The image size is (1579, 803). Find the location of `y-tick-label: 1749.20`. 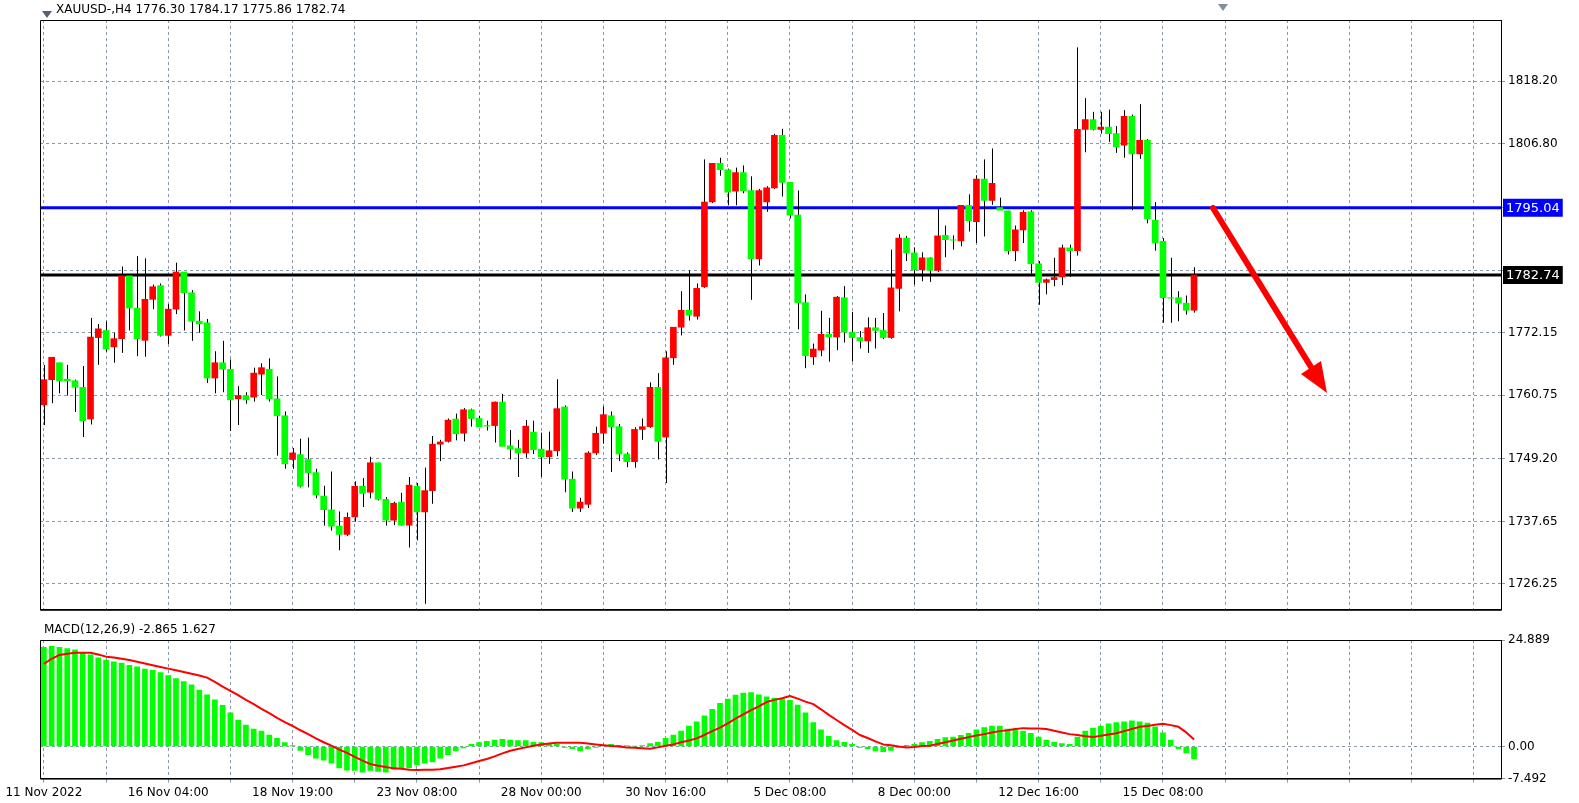

y-tick-label: 1749.20 is located at coordinates (1533, 457).